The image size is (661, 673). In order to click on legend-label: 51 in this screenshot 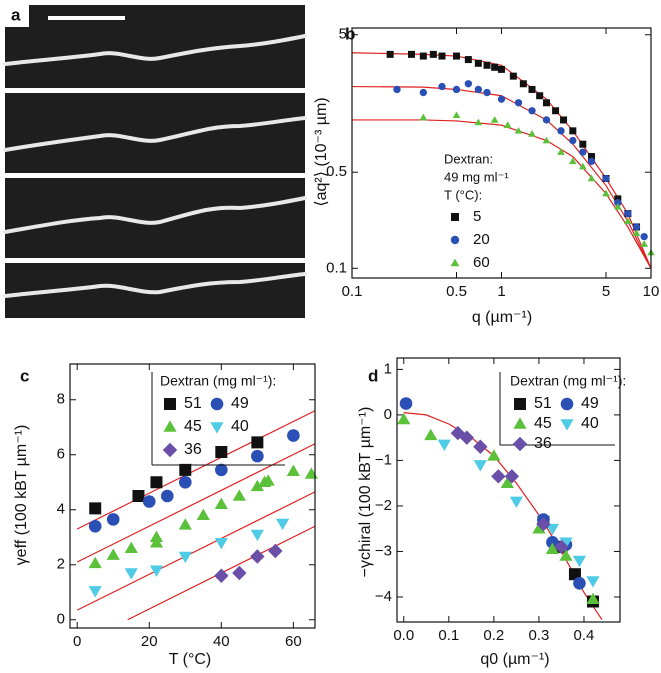, I will do `click(543, 403)`.